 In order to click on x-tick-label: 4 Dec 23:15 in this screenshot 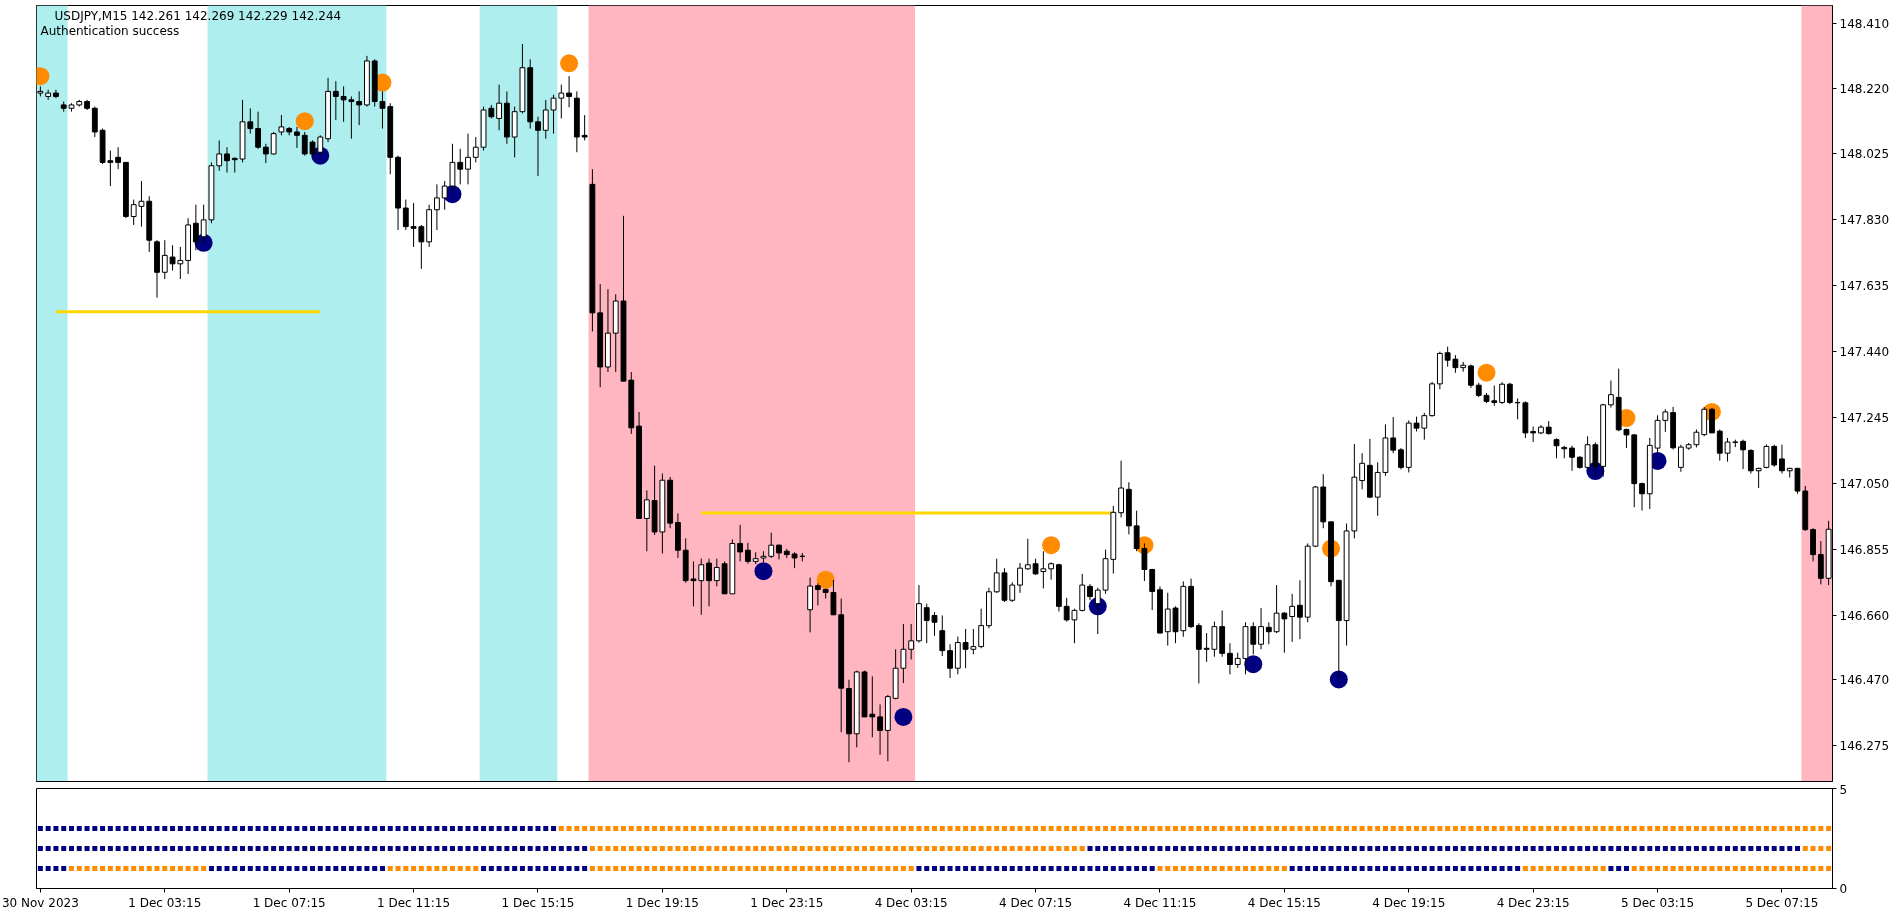, I will do `click(1533, 902)`.